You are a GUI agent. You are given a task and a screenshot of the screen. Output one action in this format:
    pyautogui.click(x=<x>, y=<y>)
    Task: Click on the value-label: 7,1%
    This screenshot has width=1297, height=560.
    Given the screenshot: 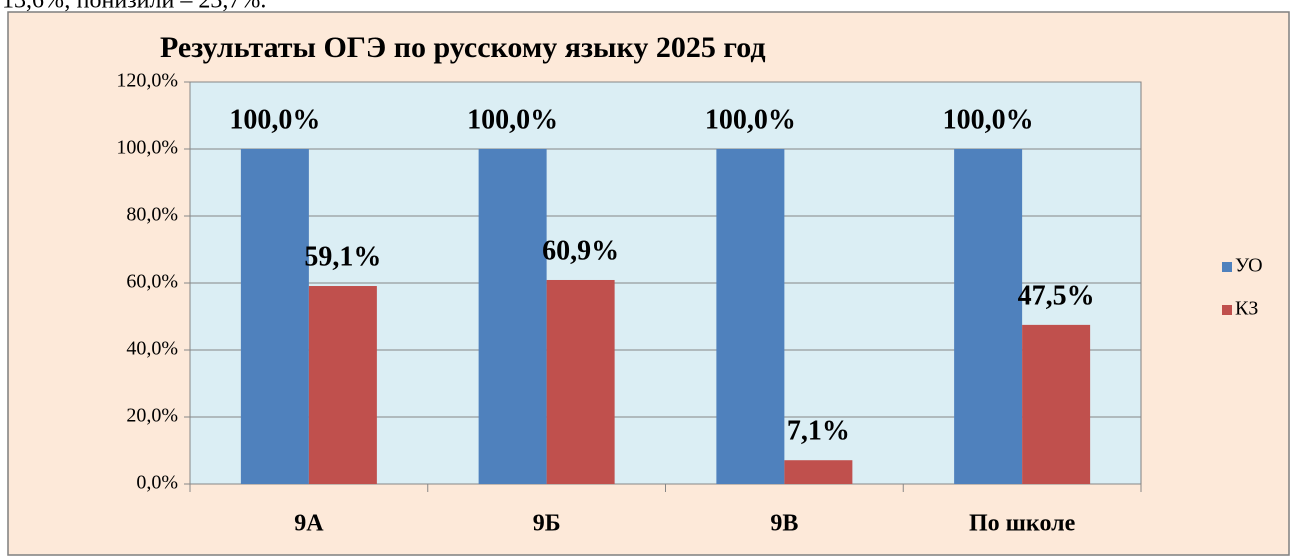 What is the action you would take?
    pyautogui.click(x=818, y=431)
    